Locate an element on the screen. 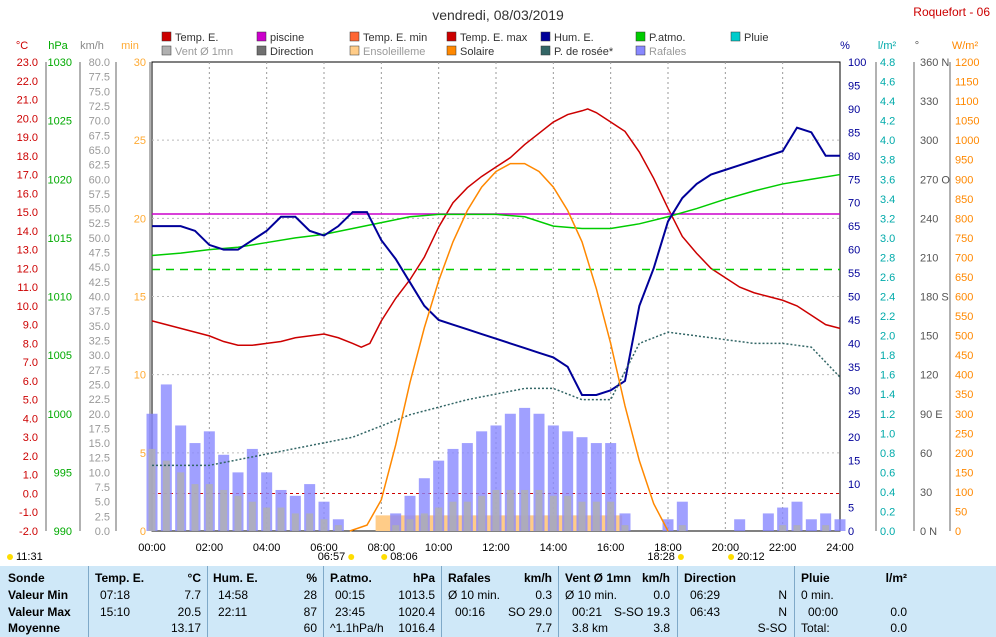 The width and height of the screenshot is (996, 637). humidity-axis-tick: 40 is located at coordinates (854, 344).